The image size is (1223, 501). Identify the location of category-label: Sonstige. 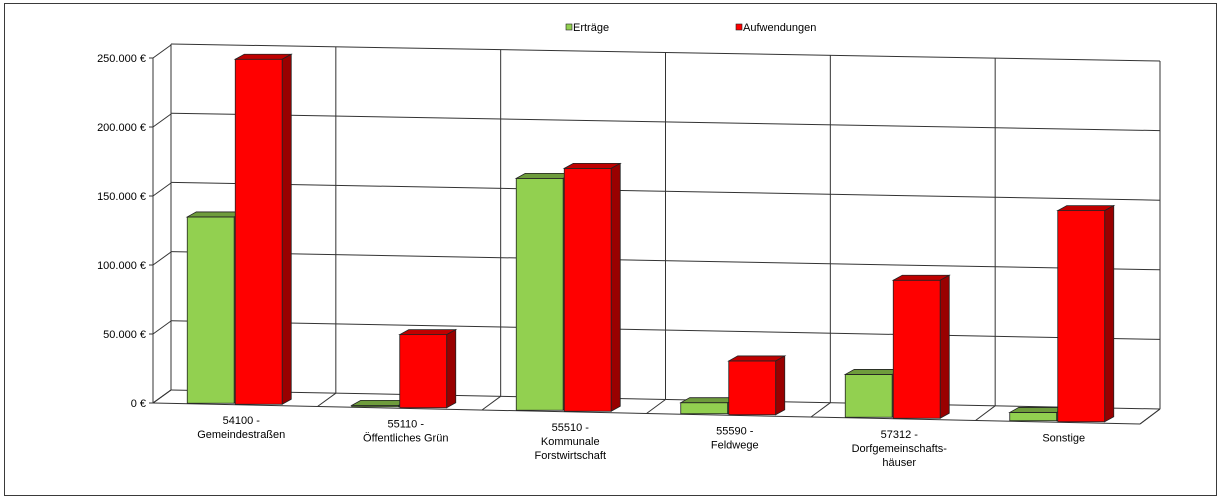
(1063, 438).